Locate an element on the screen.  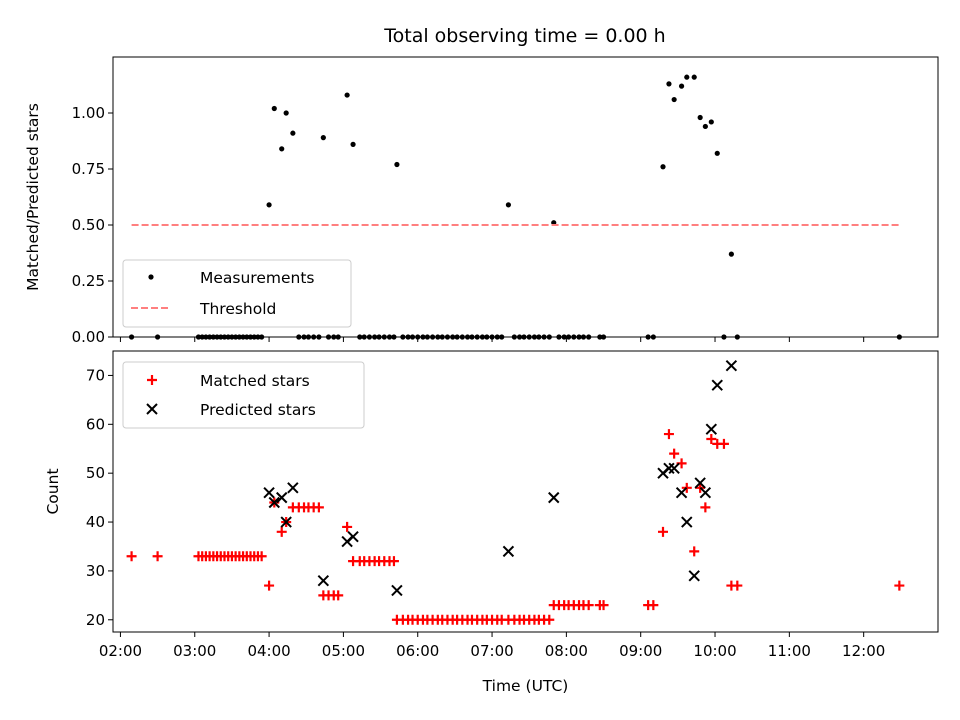
legend-matched-label: Matched stars is located at coordinates (255, 381).